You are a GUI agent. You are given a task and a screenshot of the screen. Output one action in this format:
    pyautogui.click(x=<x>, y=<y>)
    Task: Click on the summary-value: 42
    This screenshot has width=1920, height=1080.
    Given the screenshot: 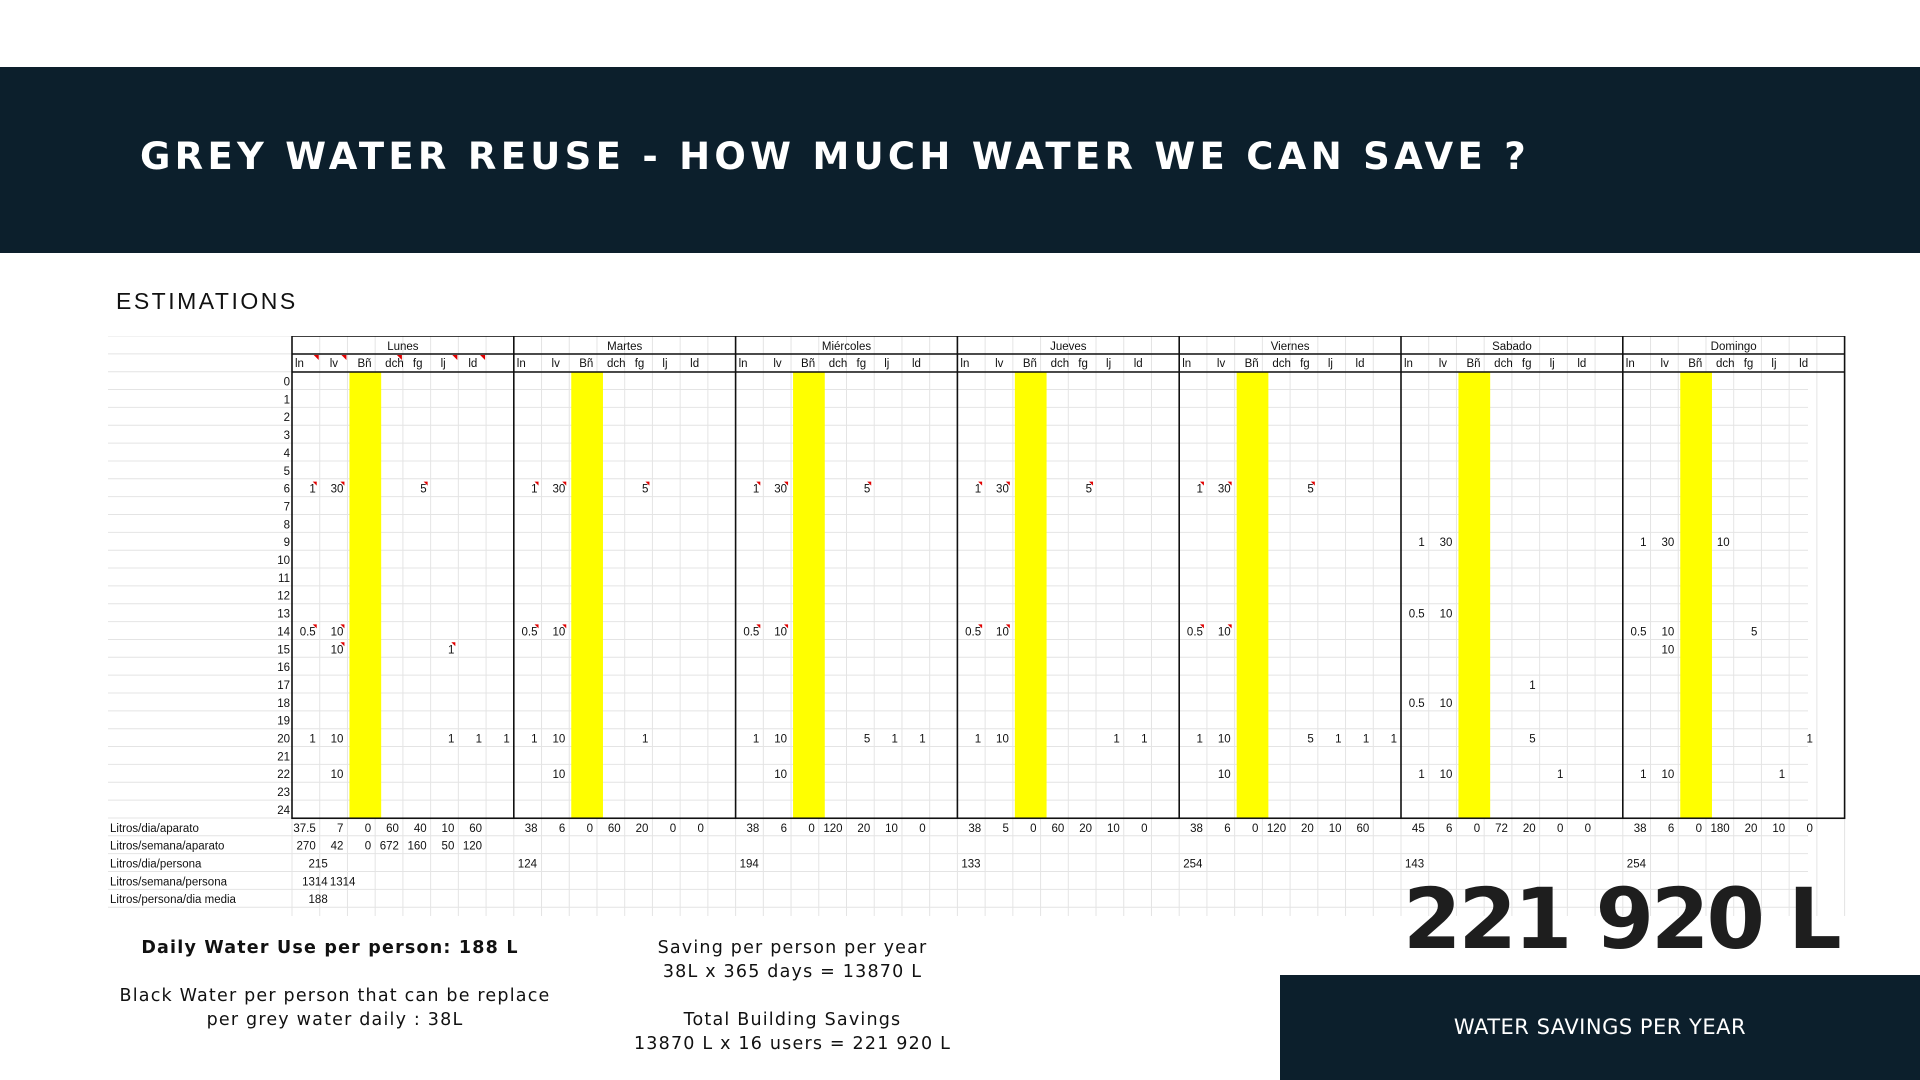 What is the action you would take?
    pyautogui.click(x=337, y=847)
    